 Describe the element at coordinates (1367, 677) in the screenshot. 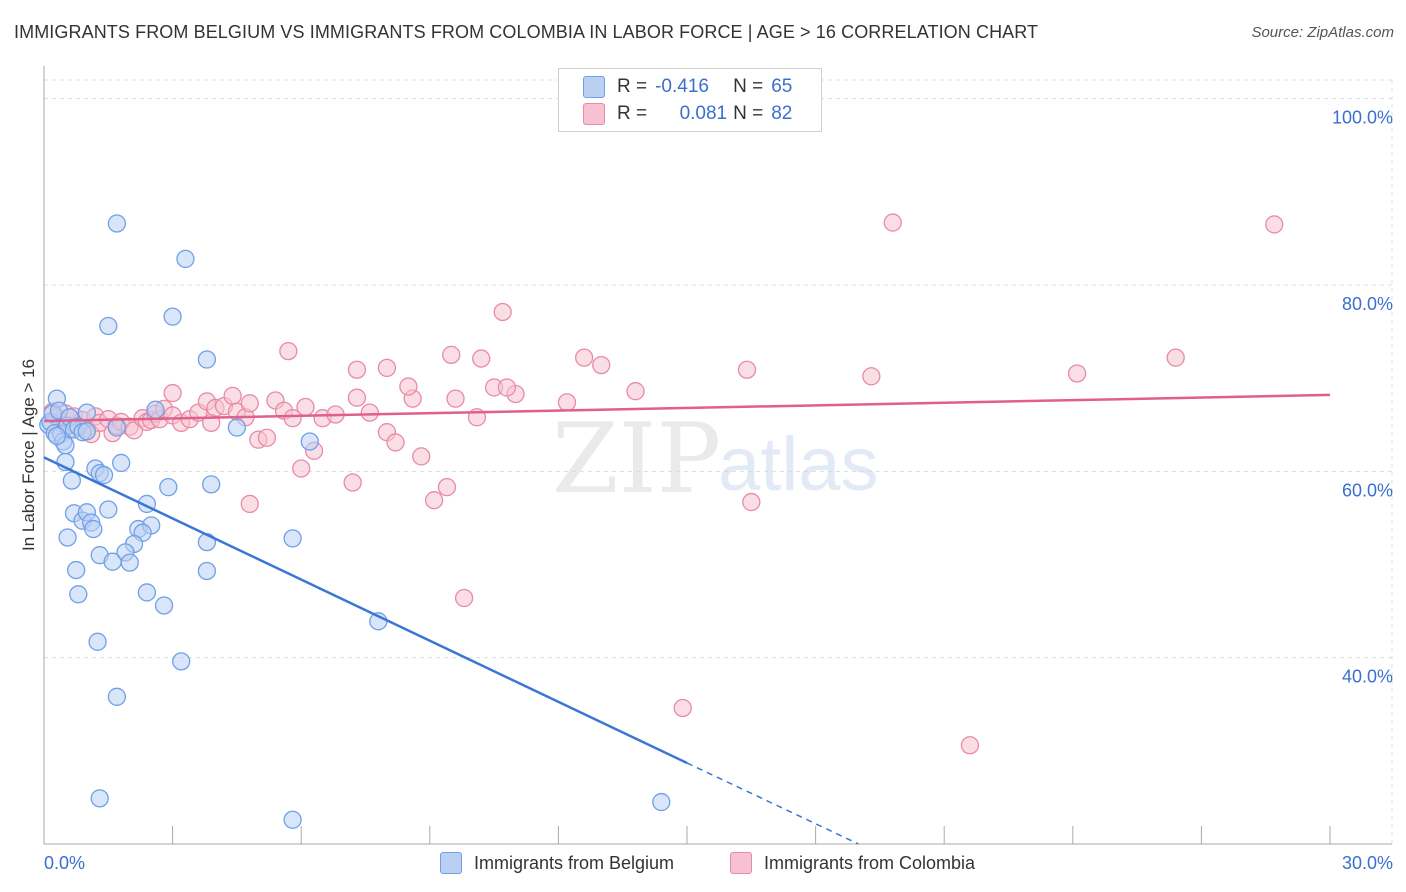

I see `y-tick-label: 40.0%` at that location.